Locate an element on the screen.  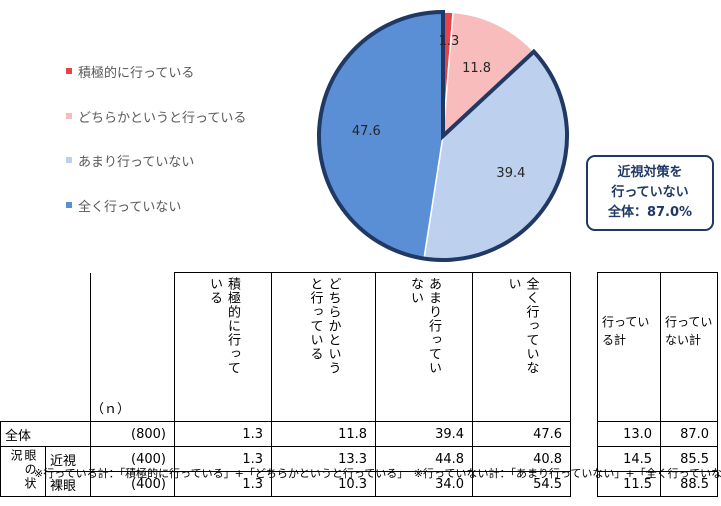
row-label: 全体 is located at coordinates (45, 434).